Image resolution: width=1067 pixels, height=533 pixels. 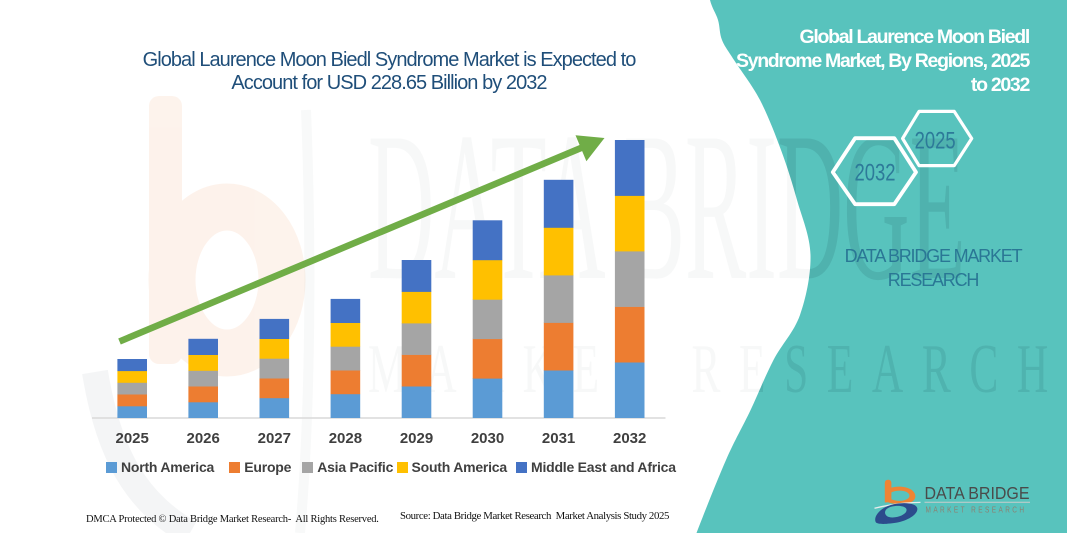 What do you see at coordinates (977, 493) in the screenshot?
I see `svg-text: DATA BRIDGE` at bounding box center [977, 493].